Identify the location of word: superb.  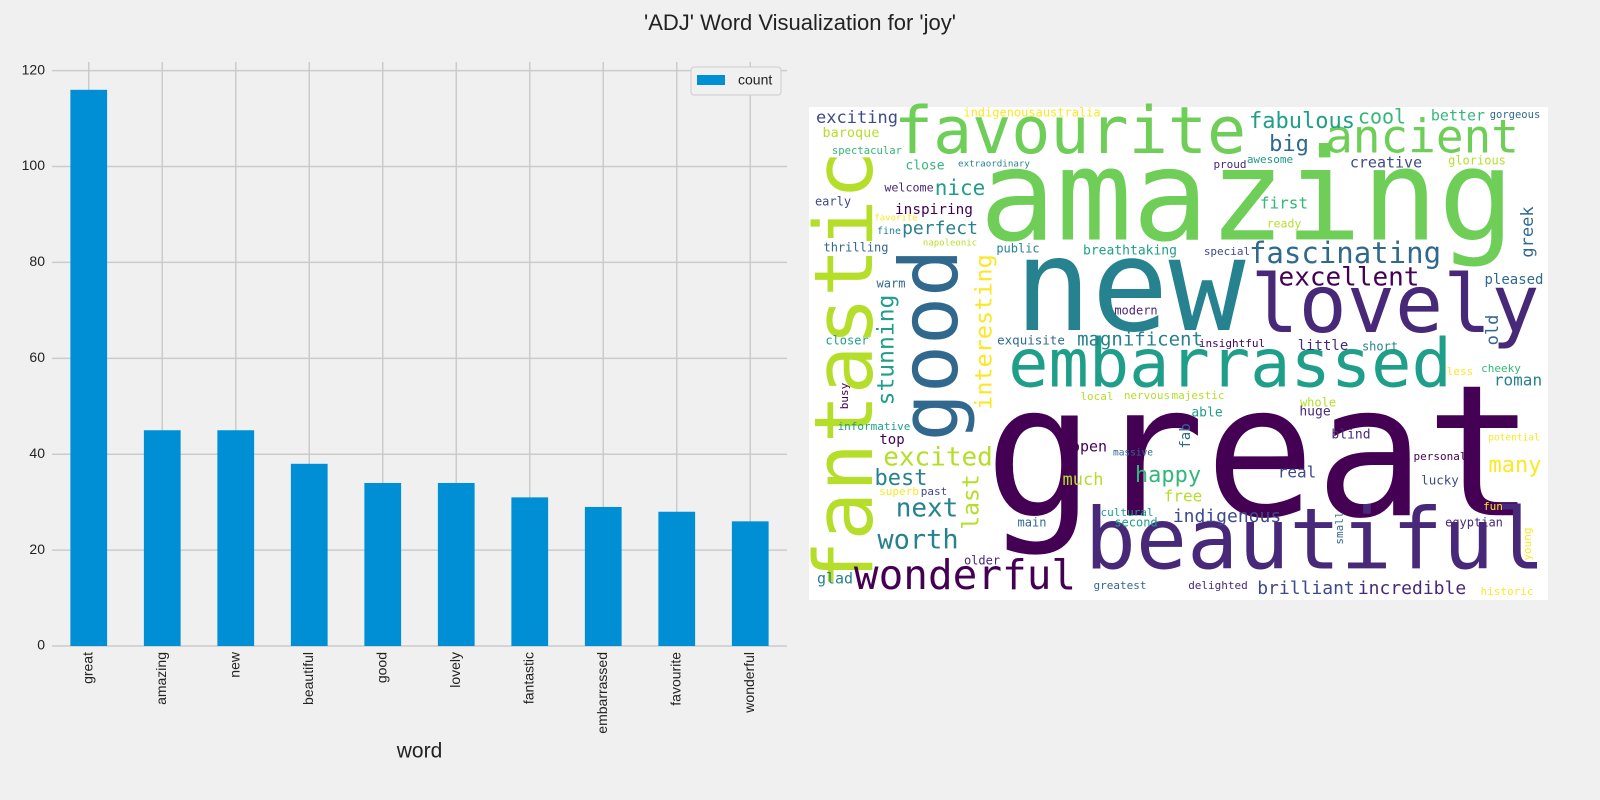
(899, 491).